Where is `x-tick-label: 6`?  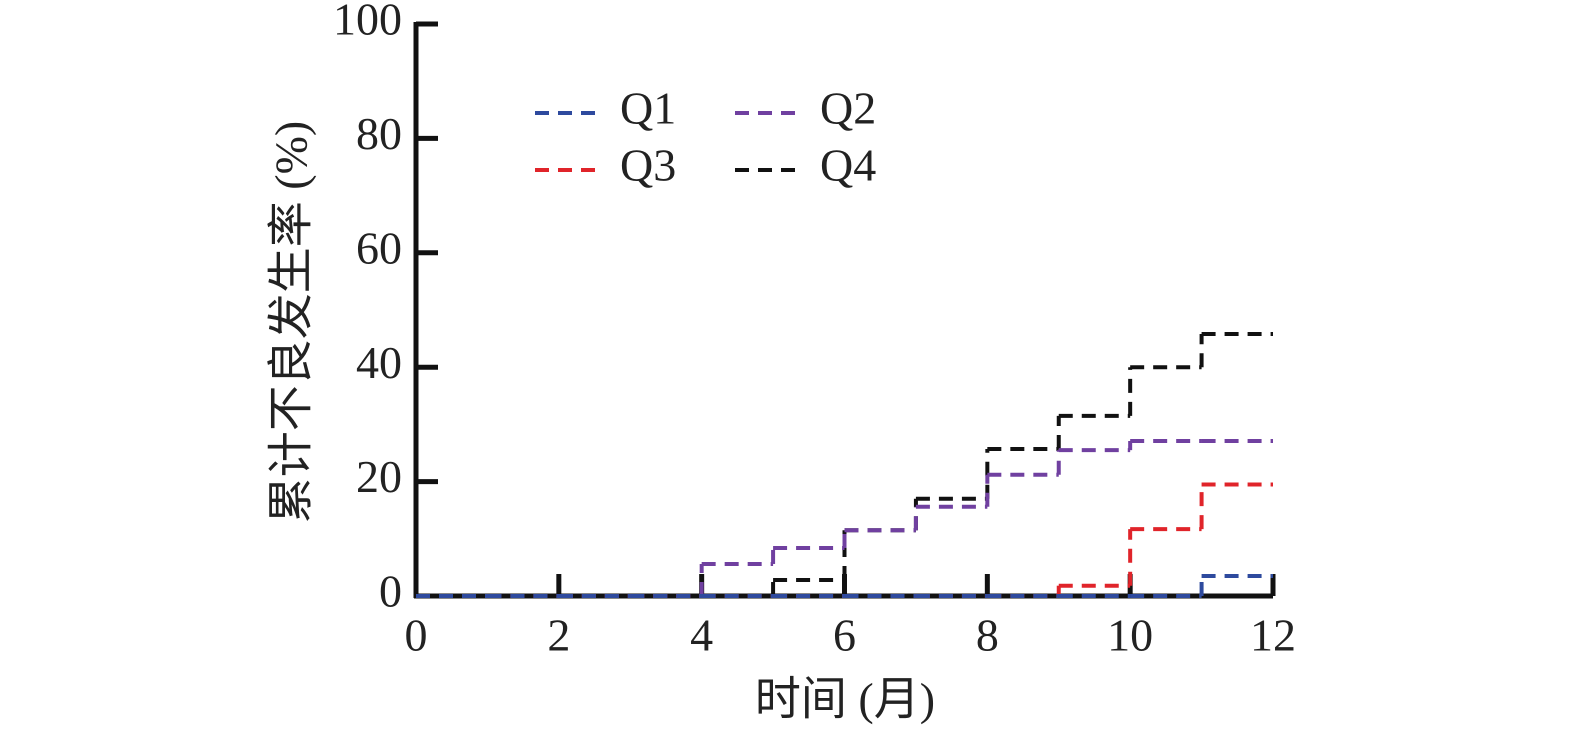
x-tick-label: 6 is located at coordinates (844, 635).